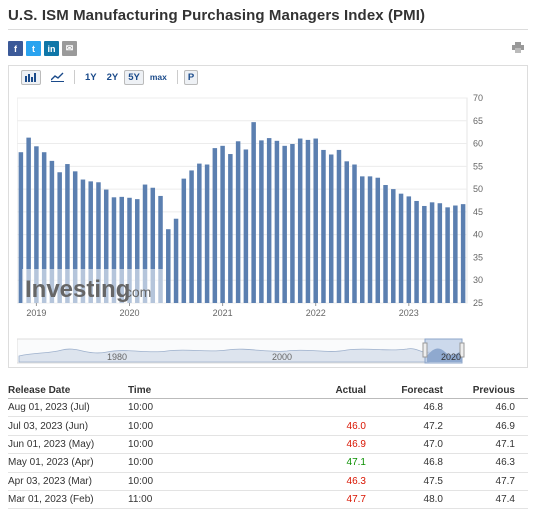 The width and height of the screenshot is (533, 513). I want to click on cell-forecast: 46.8, so click(433, 463).